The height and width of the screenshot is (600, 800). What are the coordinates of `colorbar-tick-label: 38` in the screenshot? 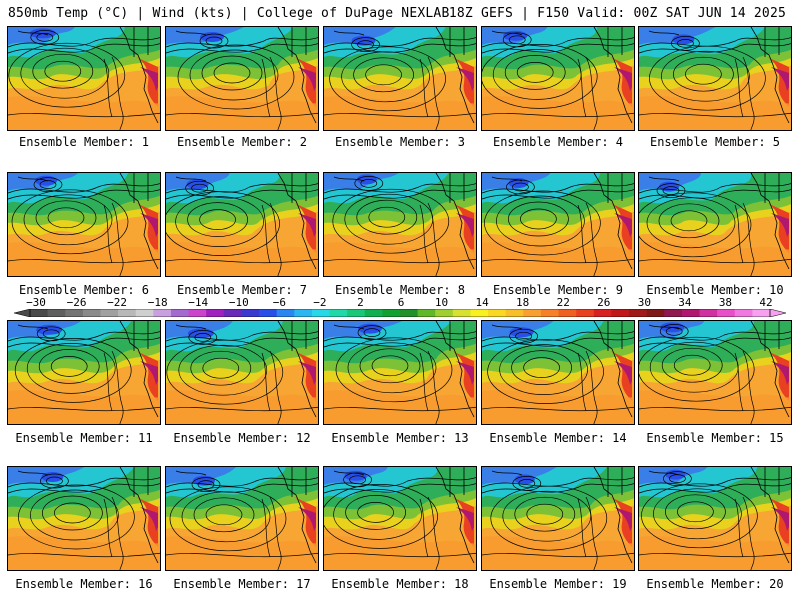 It's located at (725, 302).